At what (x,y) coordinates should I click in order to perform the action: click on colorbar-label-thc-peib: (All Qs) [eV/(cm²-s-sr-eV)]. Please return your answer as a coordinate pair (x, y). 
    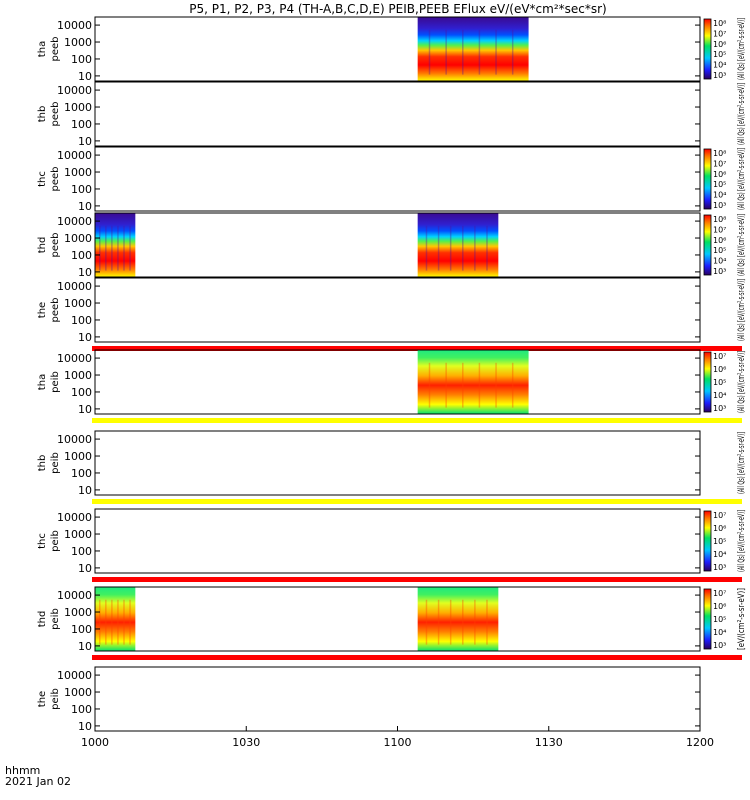
    Looking at the image, I should click on (742, 541).